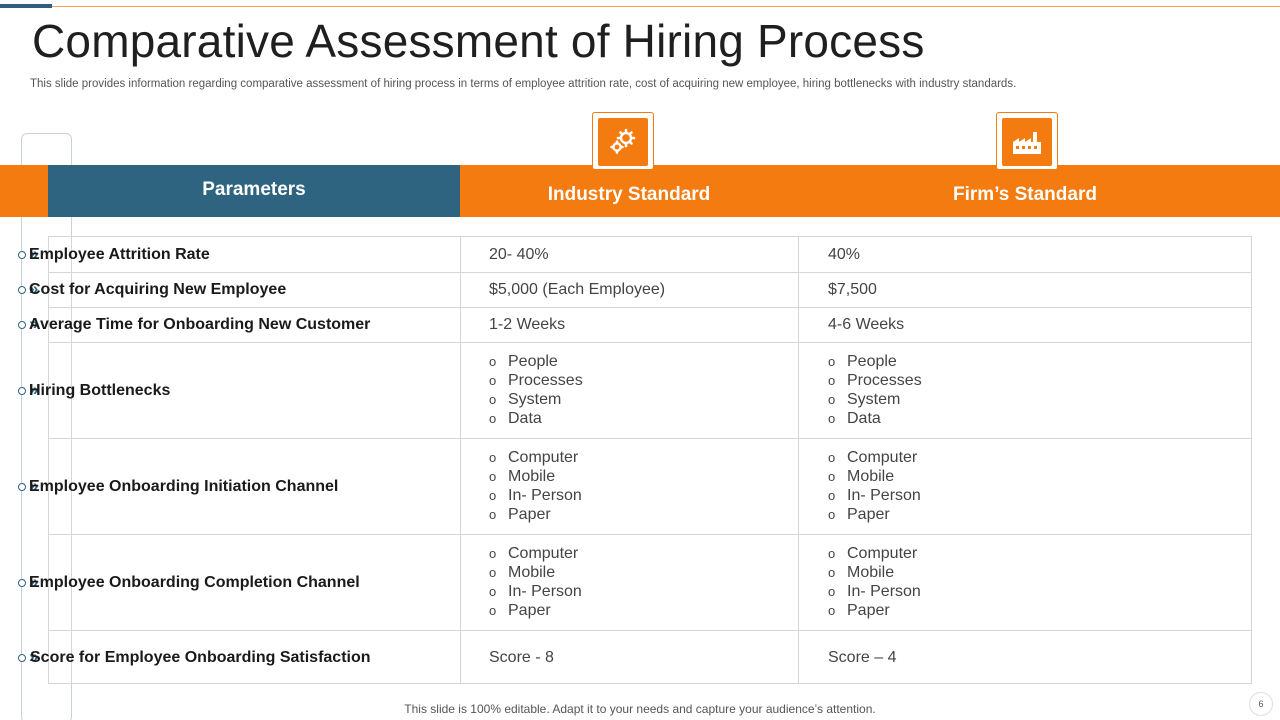 The width and height of the screenshot is (1280, 720). What do you see at coordinates (521, 657) in the screenshot?
I see `row-industry-value: Score - 8` at bounding box center [521, 657].